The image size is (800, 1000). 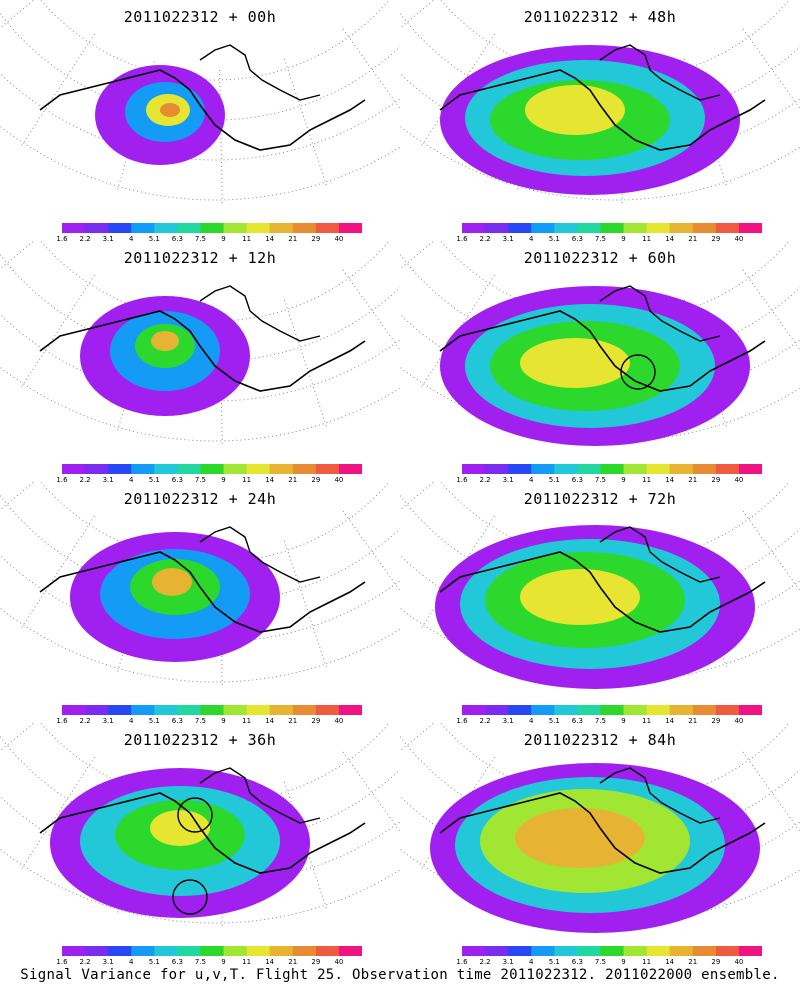 I want to click on panel-title: 2011022312 + 00h, so click(x=200, y=17).